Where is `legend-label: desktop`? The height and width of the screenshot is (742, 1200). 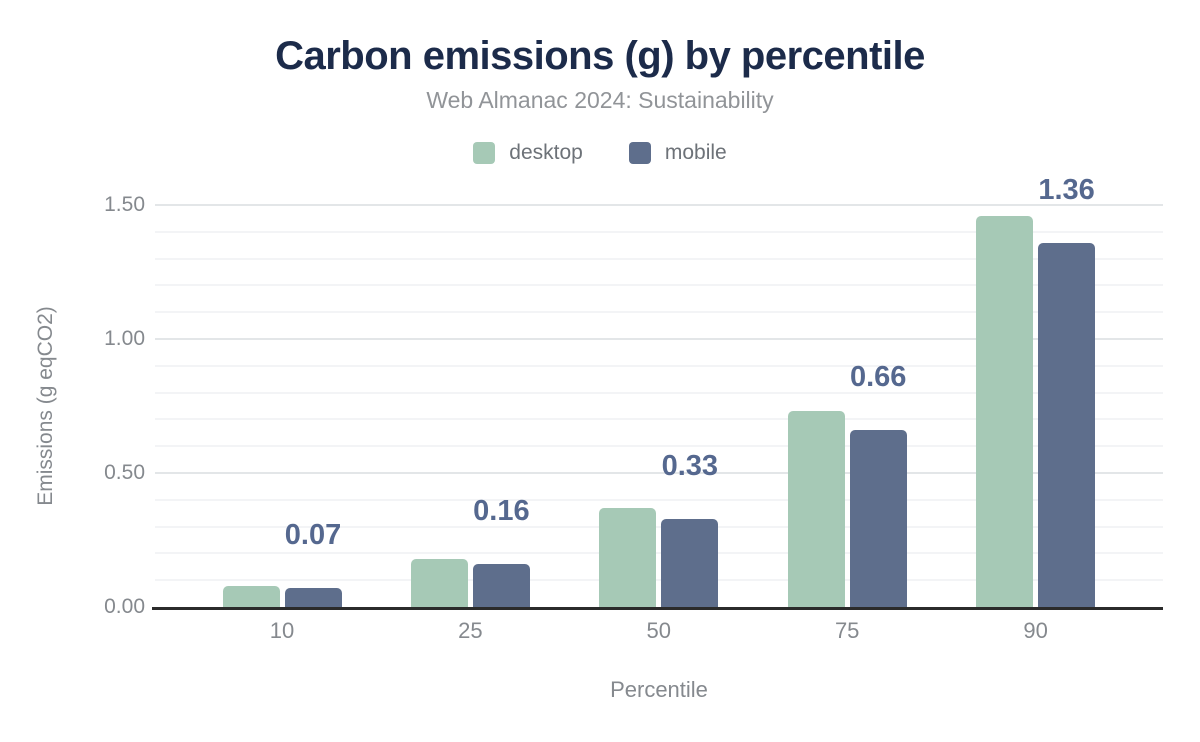 legend-label: desktop is located at coordinates (546, 152).